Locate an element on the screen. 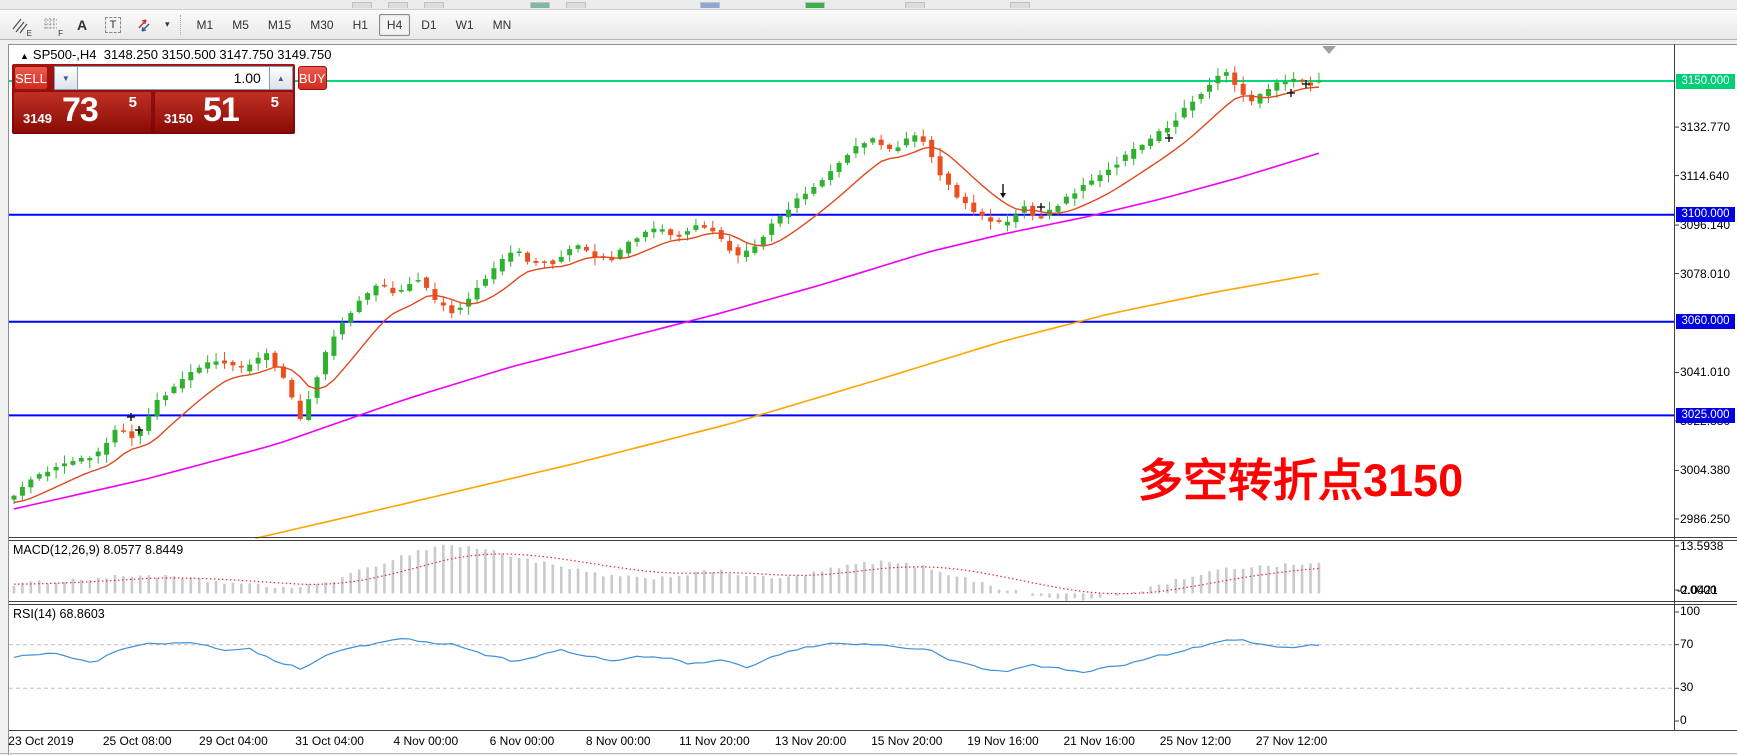 The width and height of the screenshot is (1737, 755). timeframe-button-m5: M5 is located at coordinates (240, 24).